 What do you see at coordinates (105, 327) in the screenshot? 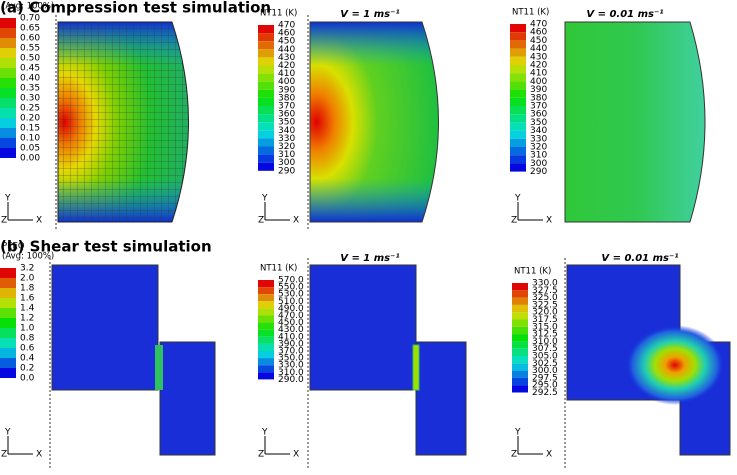
I see `specimen-block` at bounding box center [105, 327].